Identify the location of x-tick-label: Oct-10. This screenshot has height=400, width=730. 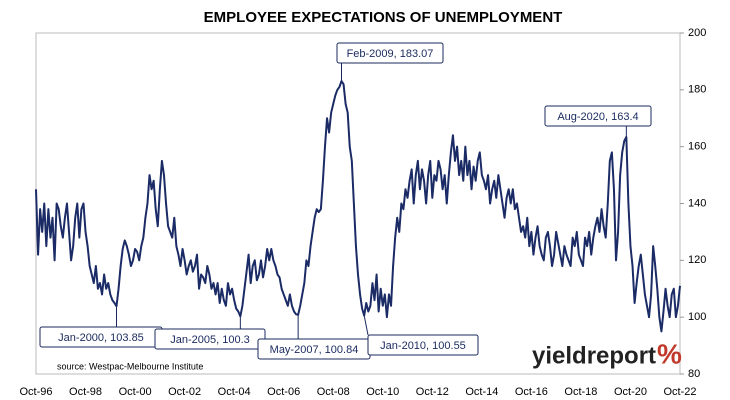
(382, 392).